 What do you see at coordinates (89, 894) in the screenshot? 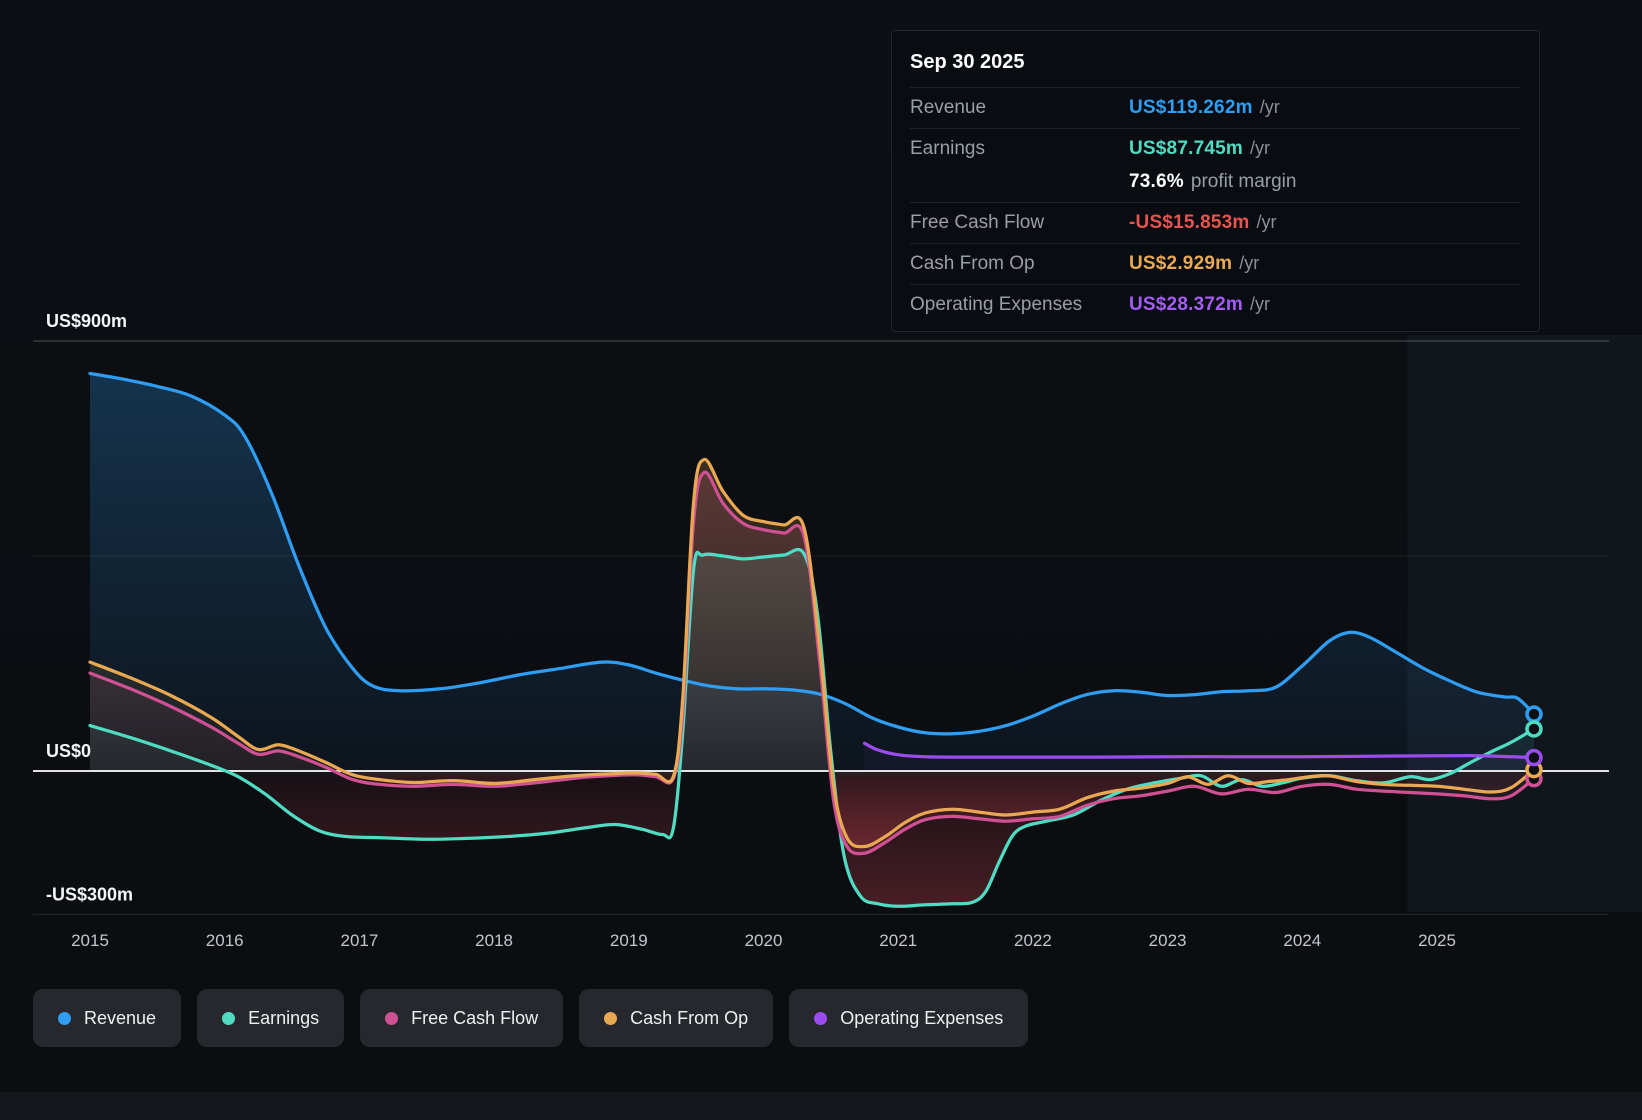
I see `y-axis-label--300: -US$300m` at bounding box center [89, 894].